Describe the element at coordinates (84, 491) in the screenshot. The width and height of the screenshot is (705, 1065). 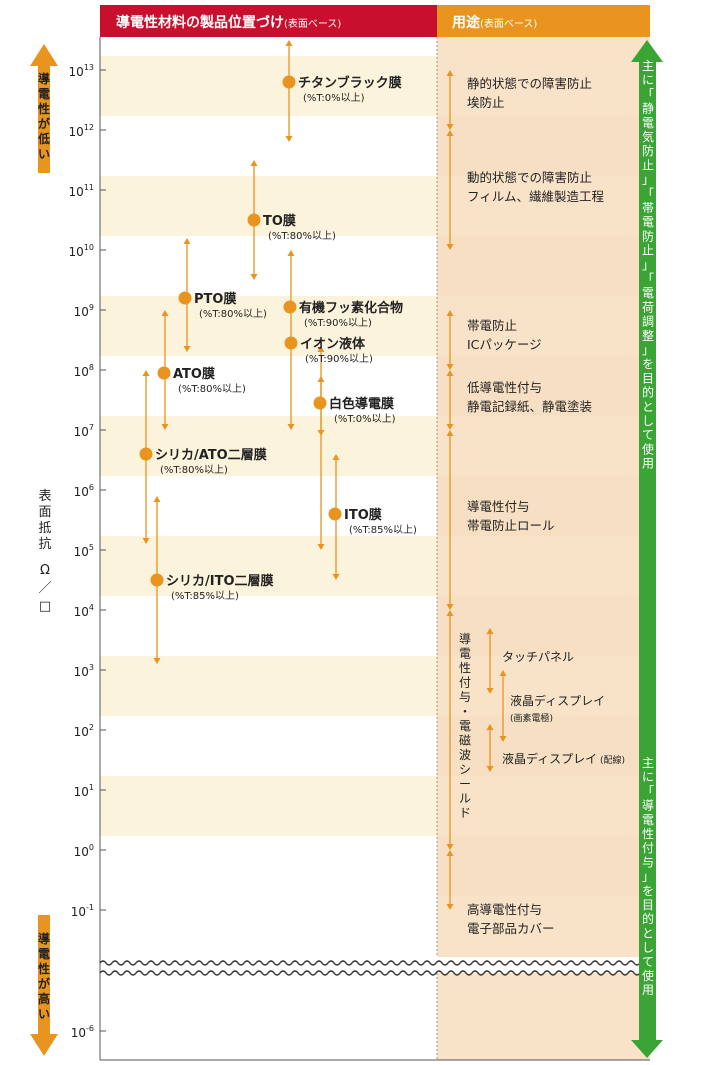
I see `y-tick-label: 10⁶` at that location.